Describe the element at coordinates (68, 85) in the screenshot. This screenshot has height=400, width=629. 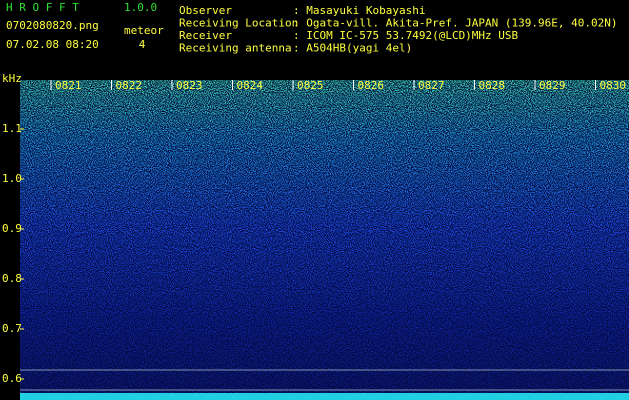
I see `time-tick-label: 0821` at that location.